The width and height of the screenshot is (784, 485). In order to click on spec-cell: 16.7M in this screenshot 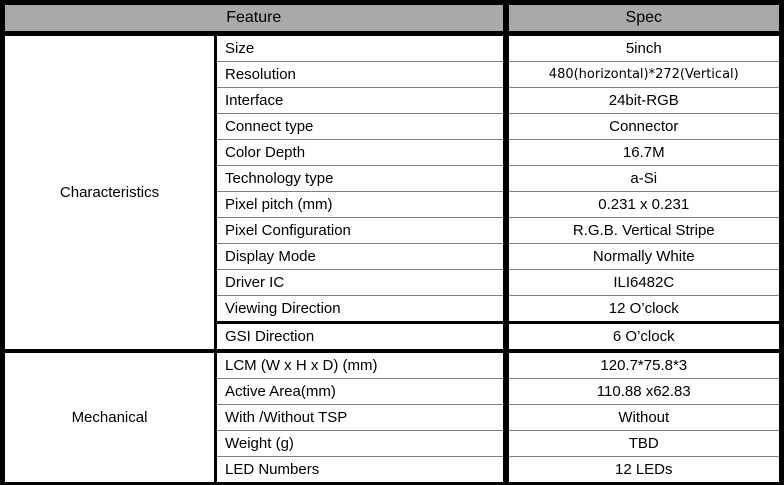, I will do `click(643, 152)`.